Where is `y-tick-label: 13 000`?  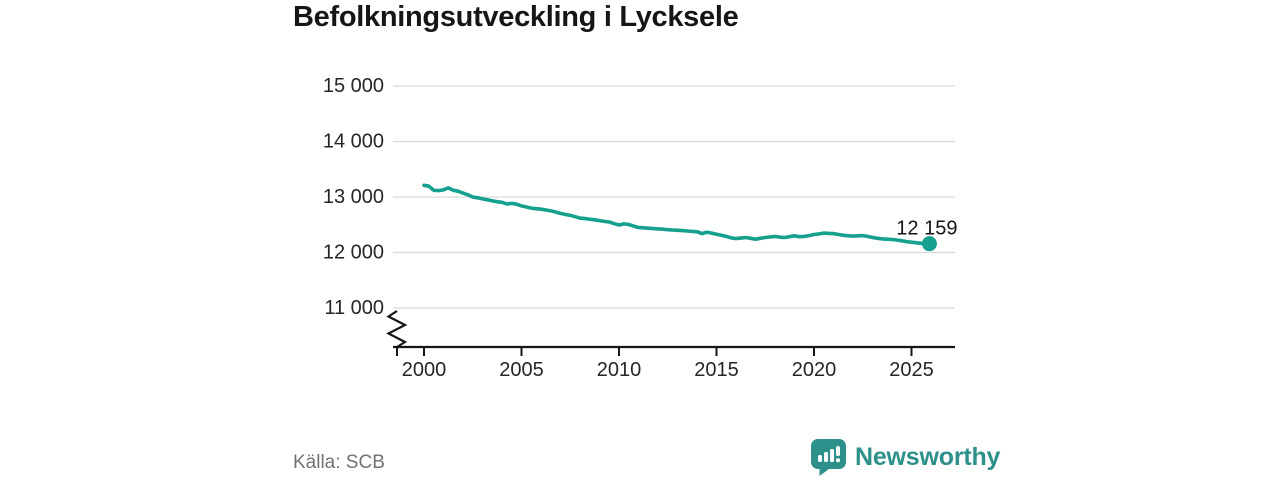 y-tick-label: 13 000 is located at coordinates (353, 197).